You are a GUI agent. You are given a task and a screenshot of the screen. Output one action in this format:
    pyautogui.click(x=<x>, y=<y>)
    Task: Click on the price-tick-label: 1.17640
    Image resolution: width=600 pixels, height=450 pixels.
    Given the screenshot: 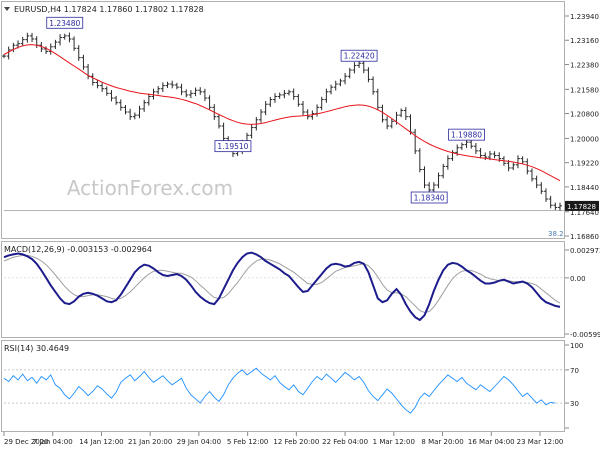 What is the action you would take?
    pyautogui.click(x=584, y=213)
    